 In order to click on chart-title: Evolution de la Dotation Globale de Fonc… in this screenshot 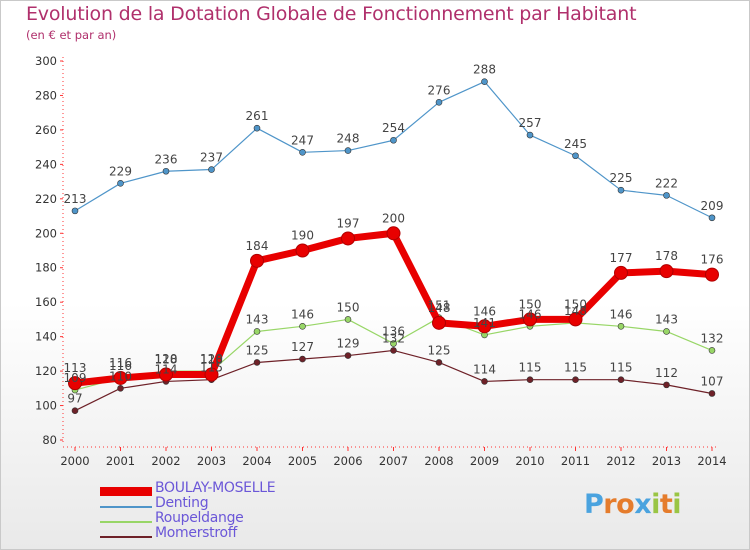, I will do `click(331, 14)`.